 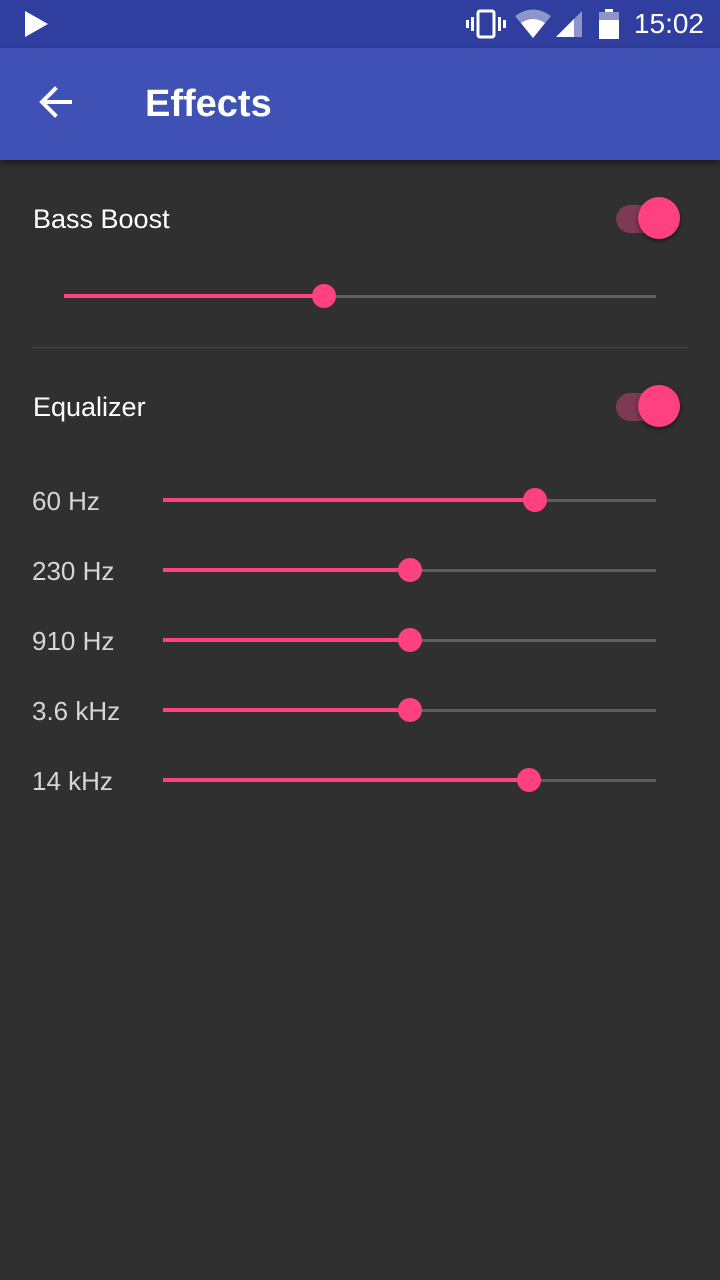 I want to click on back-button, so click(x=56, y=104).